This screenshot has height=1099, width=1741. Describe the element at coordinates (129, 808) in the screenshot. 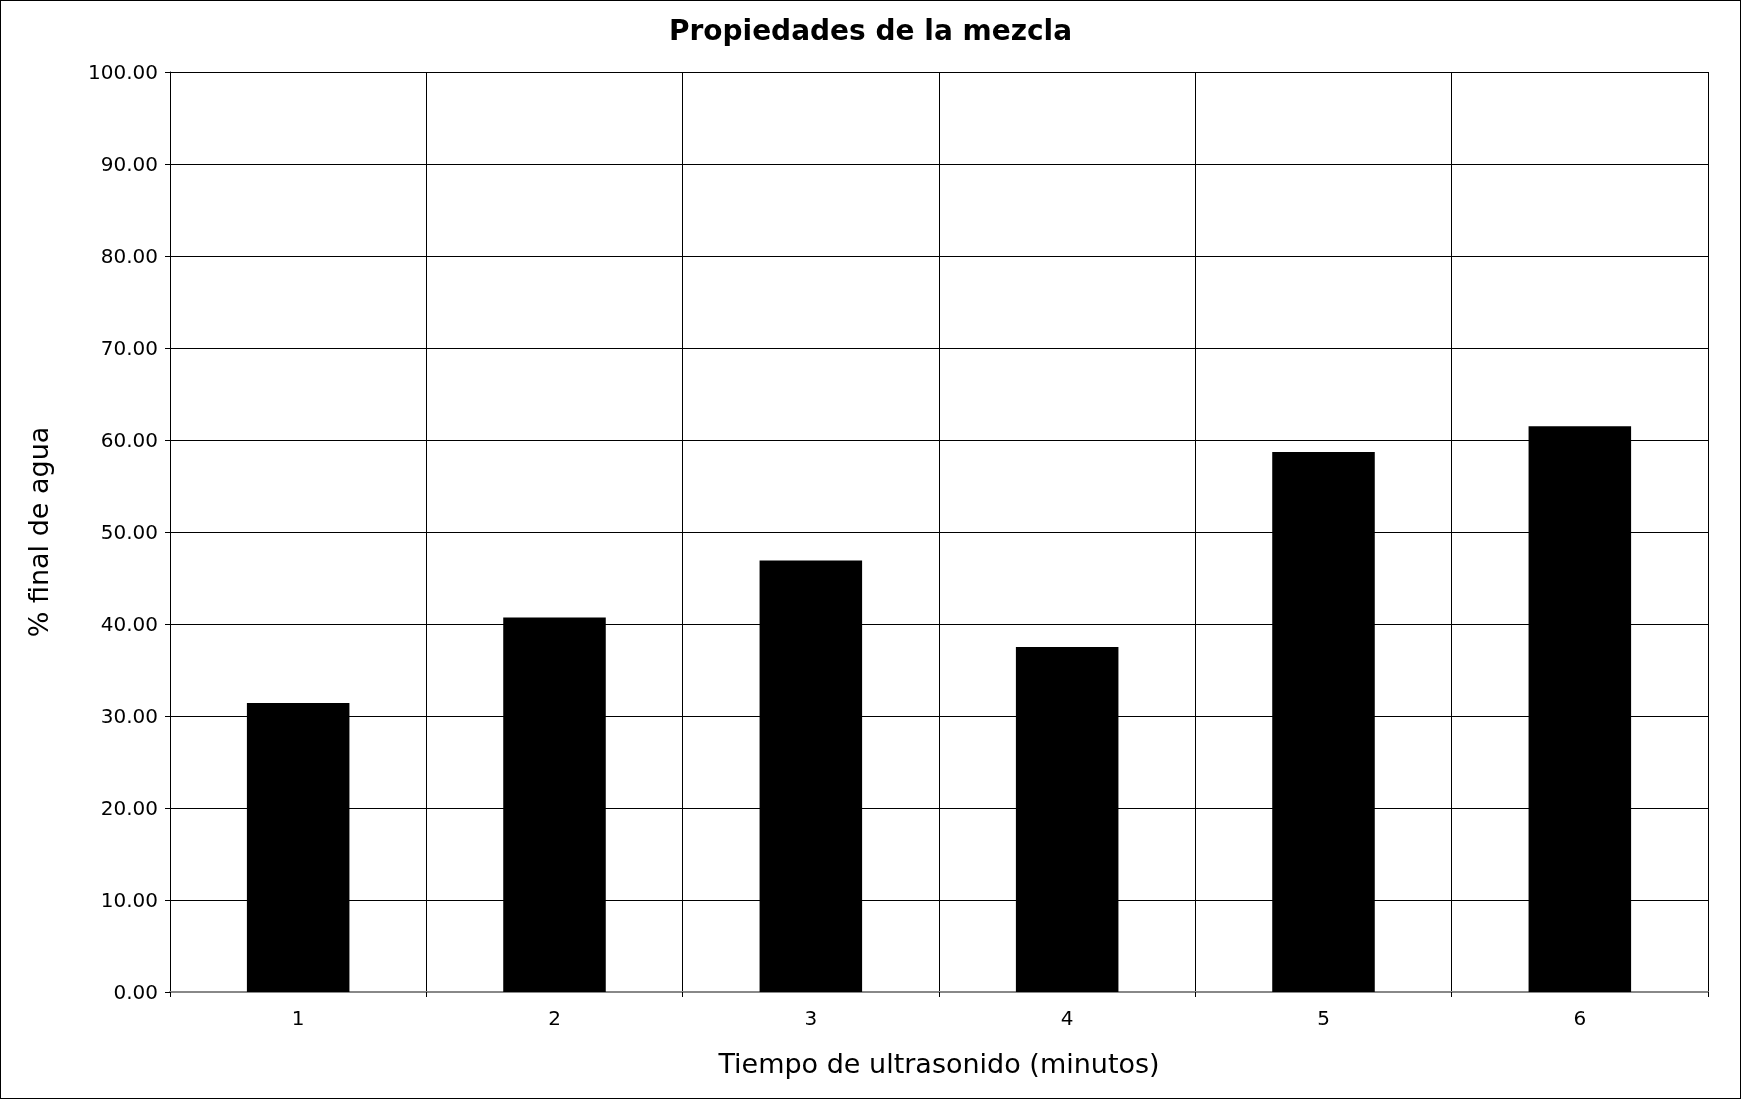

I see `y-tick-label: 20.00` at that location.